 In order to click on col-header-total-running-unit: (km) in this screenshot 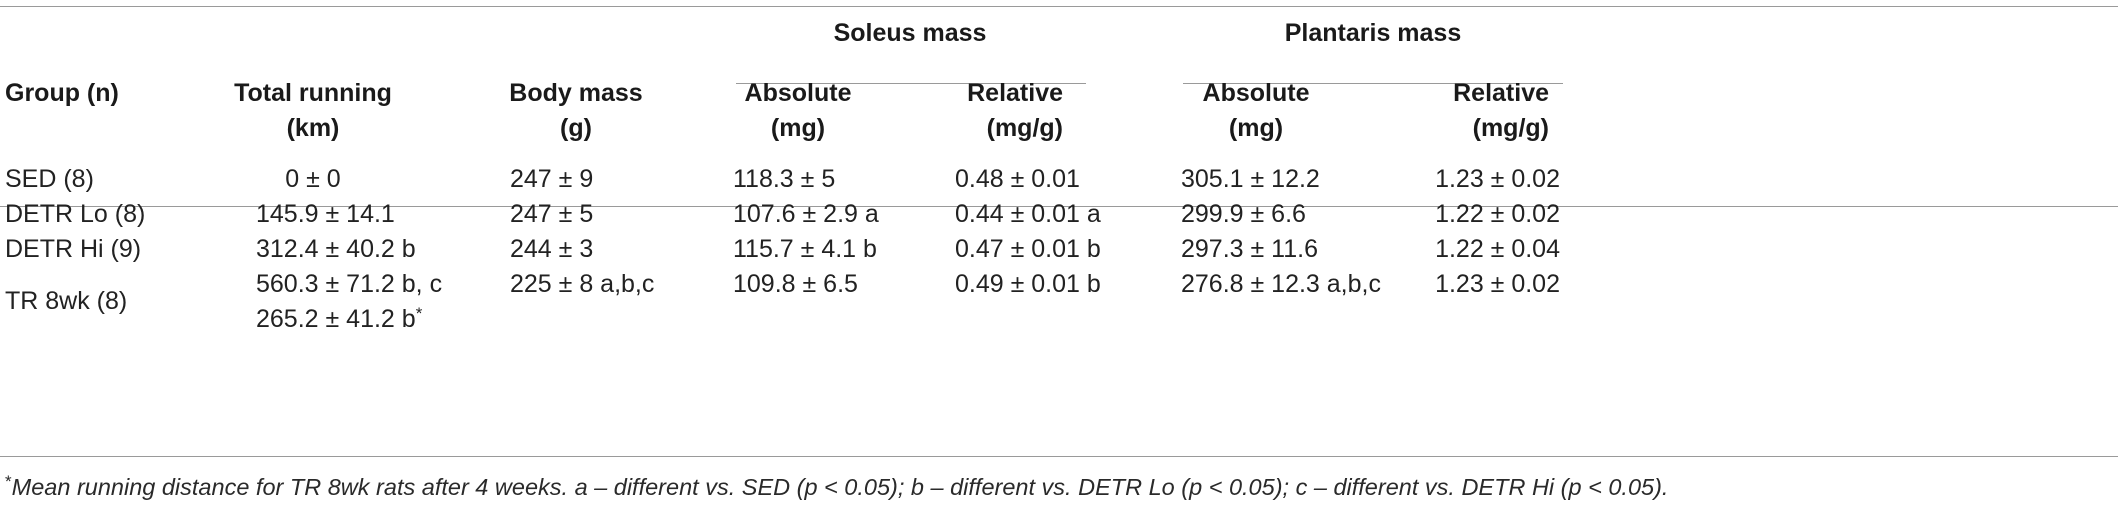, I will do `click(313, 128)`.